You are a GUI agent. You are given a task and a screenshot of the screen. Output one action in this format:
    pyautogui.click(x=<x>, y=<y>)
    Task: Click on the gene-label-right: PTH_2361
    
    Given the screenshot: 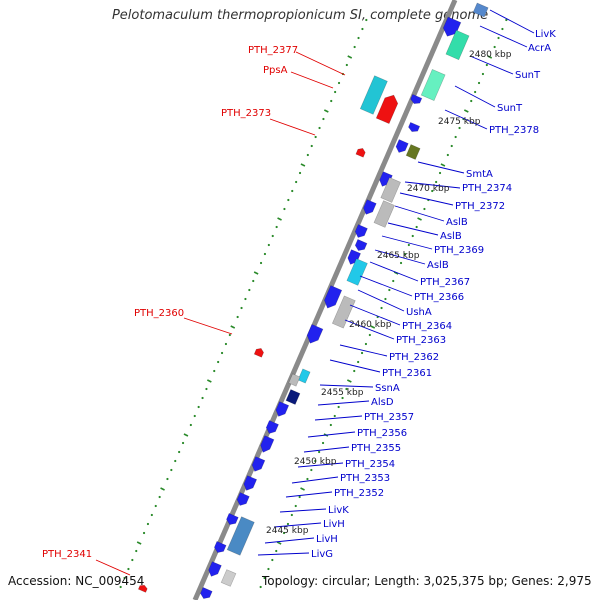 What is the action you would take?
    pyautogui.click(x=407, y=373)
    